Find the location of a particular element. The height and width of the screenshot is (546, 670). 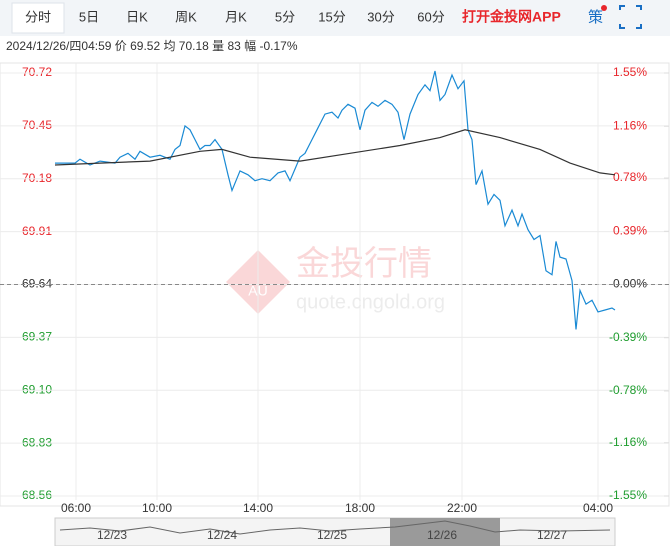

tab: 日K is located at coordinates (137, 16).